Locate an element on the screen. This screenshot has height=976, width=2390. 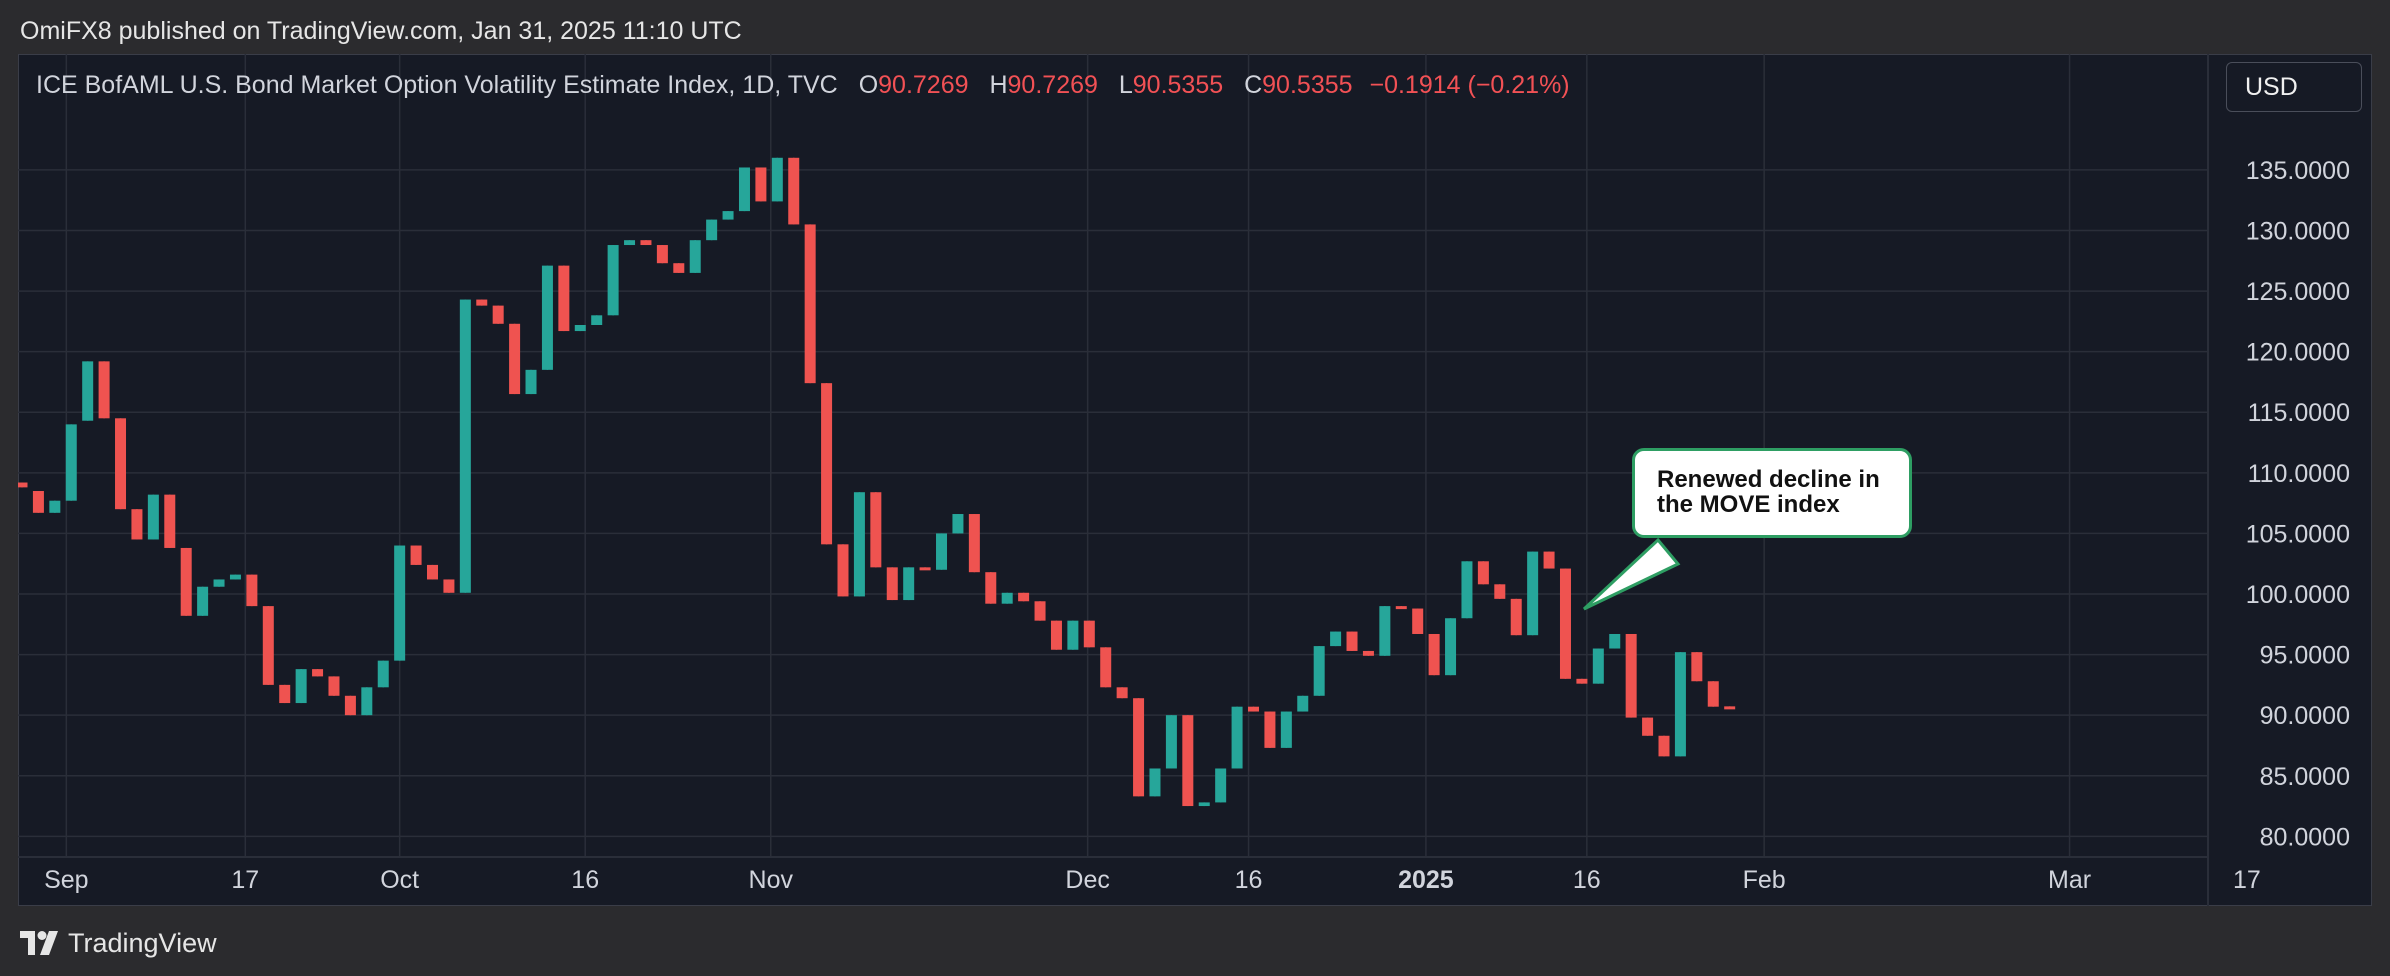
tradingview-logo: TradingView is located at coordinates (118, 943).